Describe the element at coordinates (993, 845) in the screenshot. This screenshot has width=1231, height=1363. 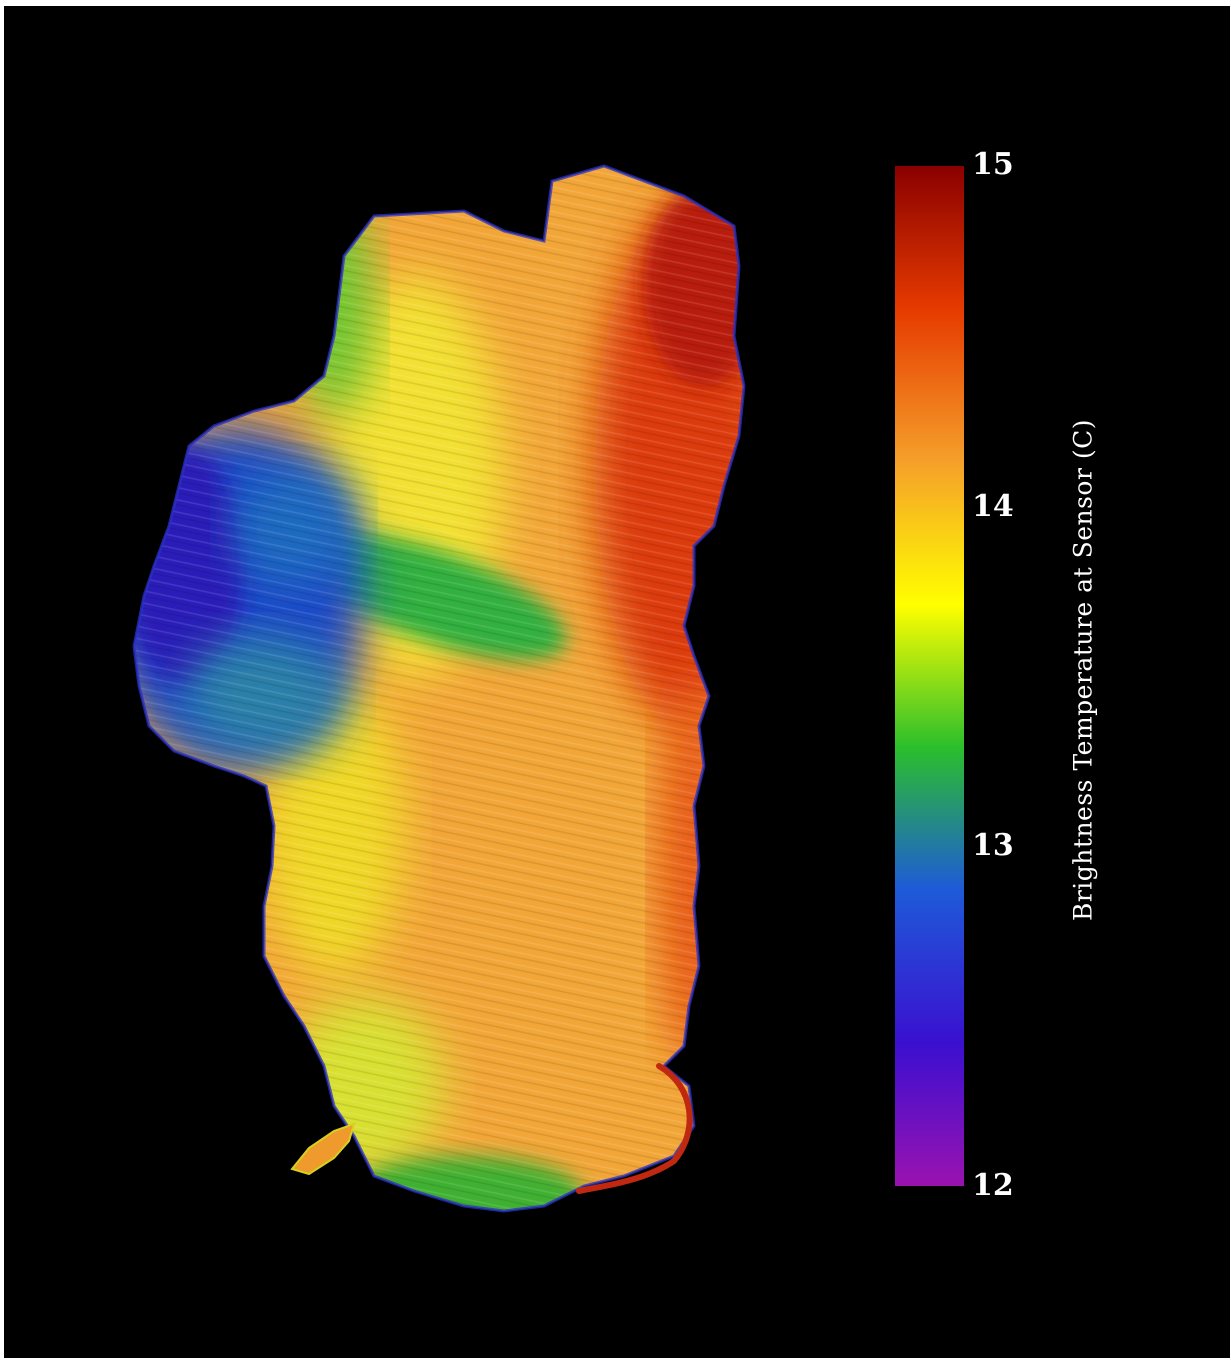
I see `colorbar-tick-13: 13` at that location.